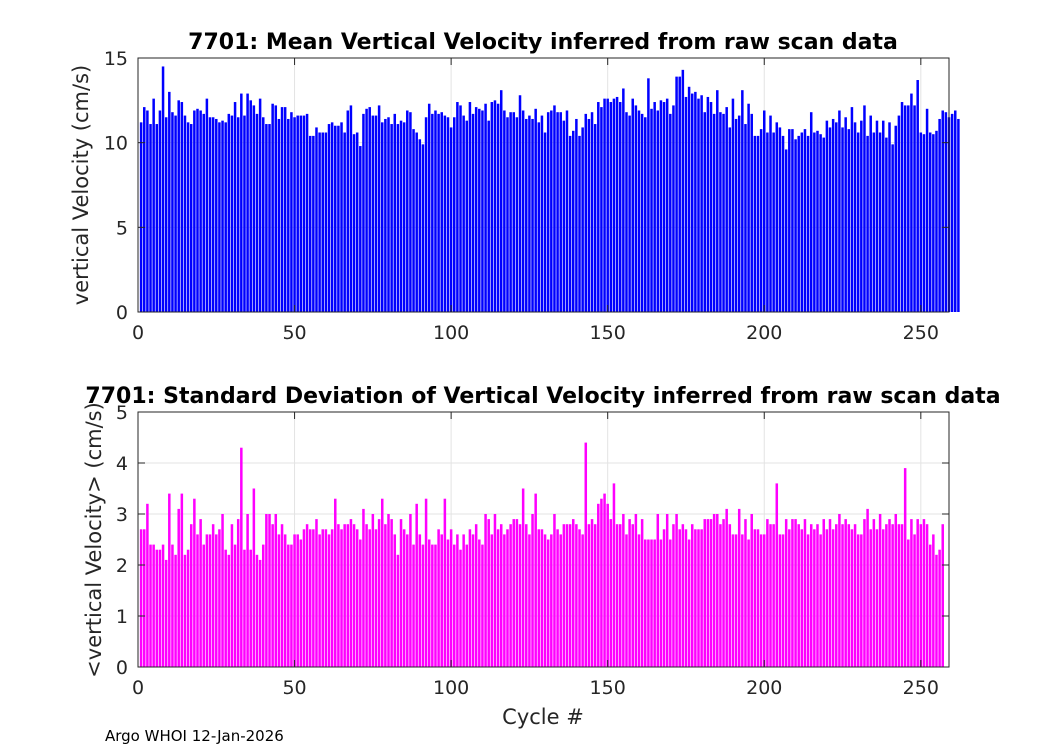 The height and width of the screenshot is (750, 1050). Describe the element at coordinates (921, 688) in the screenshot. I see `std-xtick-label: 250` at that location.